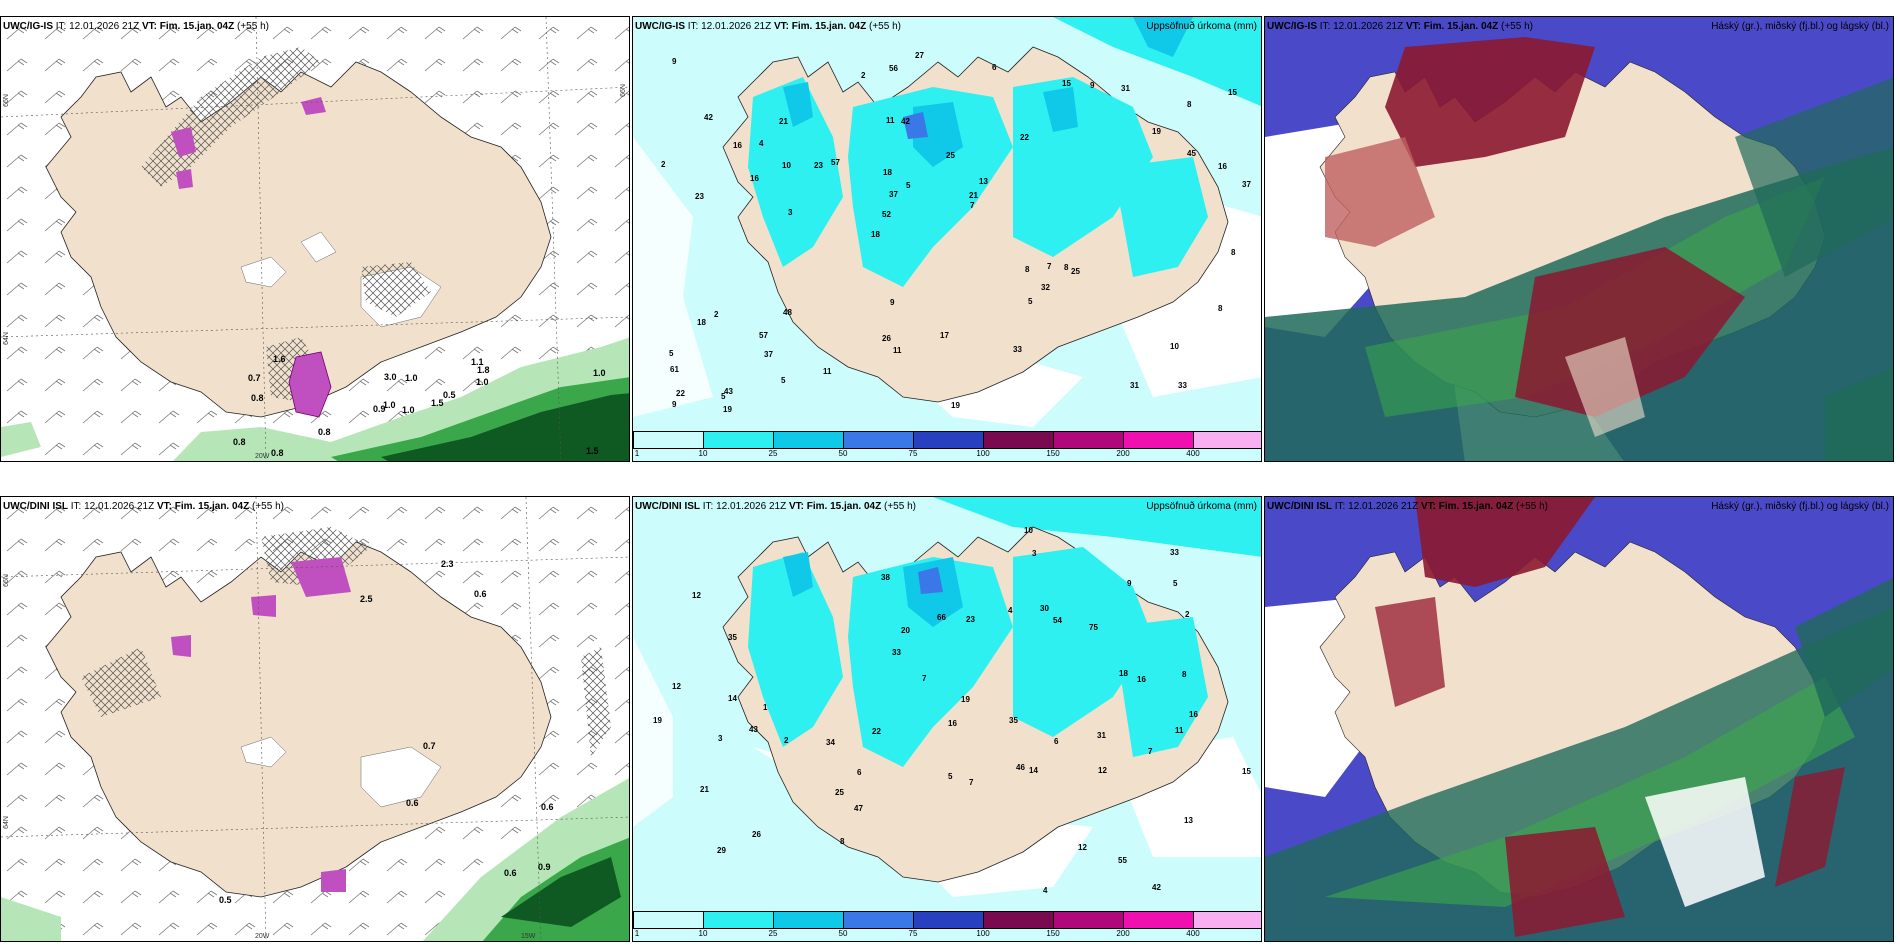 This screenshot has height=950, width=1900. I want to click on iceland-land, so click(298, 719).